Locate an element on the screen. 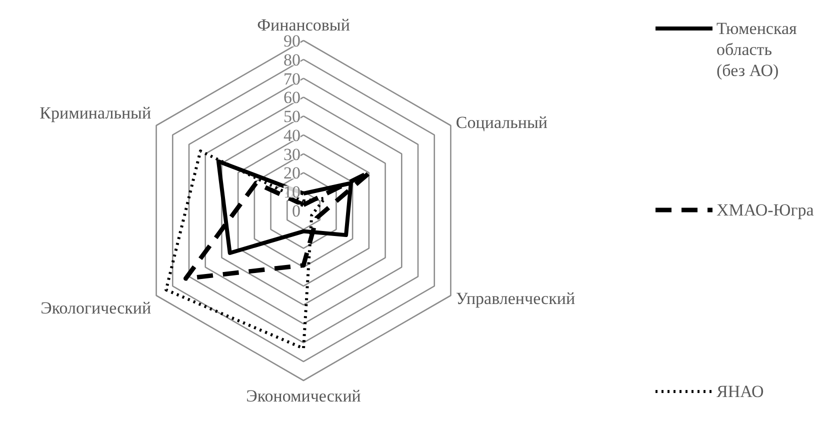 The image size is (827, 423). spoke-label: Финансовый is located at coordinates (303, 25).